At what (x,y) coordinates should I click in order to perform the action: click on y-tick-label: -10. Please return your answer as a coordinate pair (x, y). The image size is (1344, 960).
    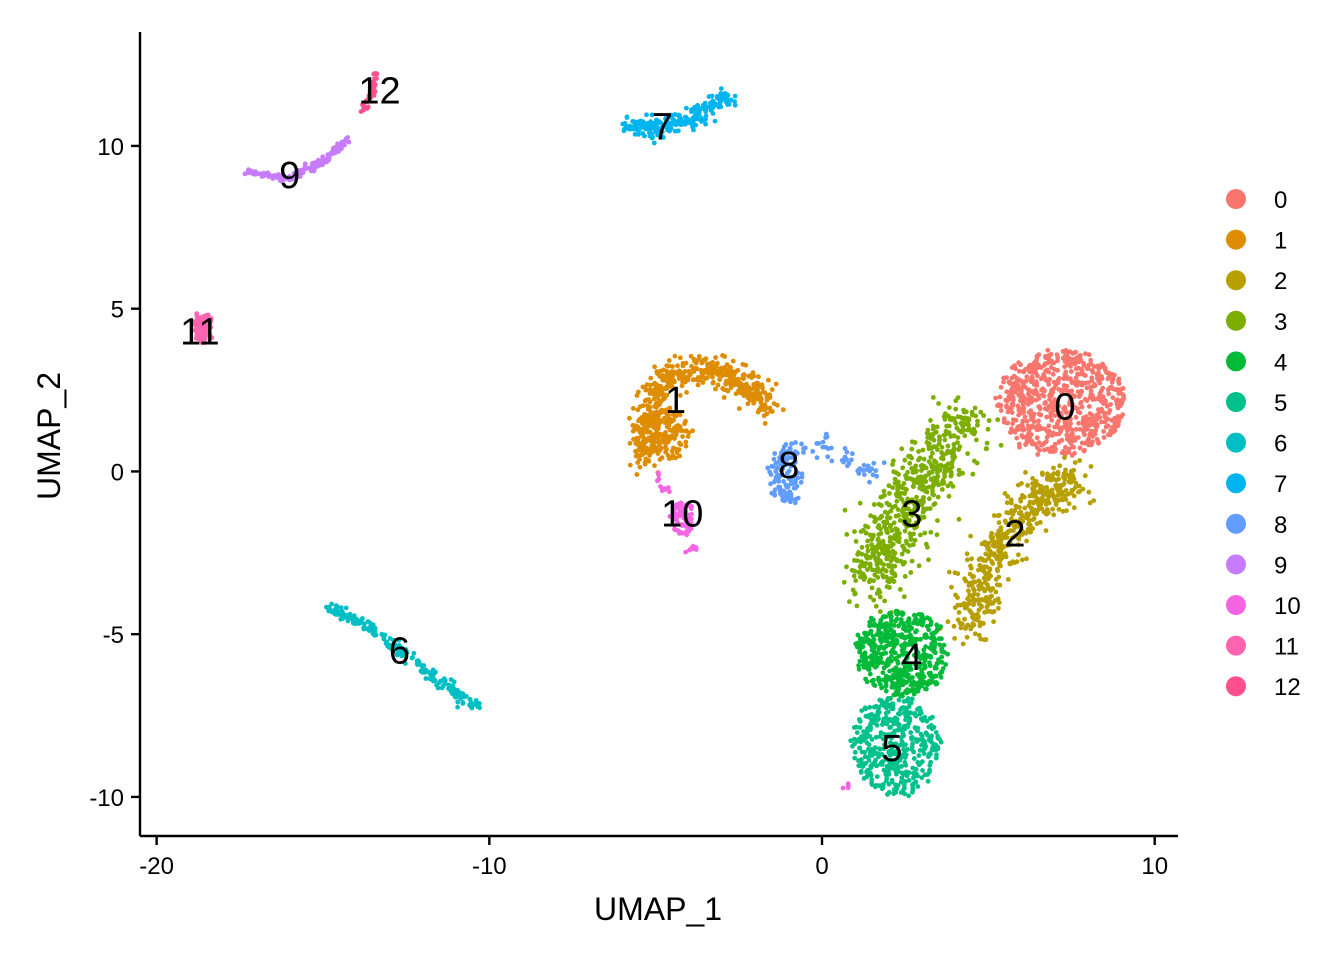
    Looking at the image, I should click on (106, 798).